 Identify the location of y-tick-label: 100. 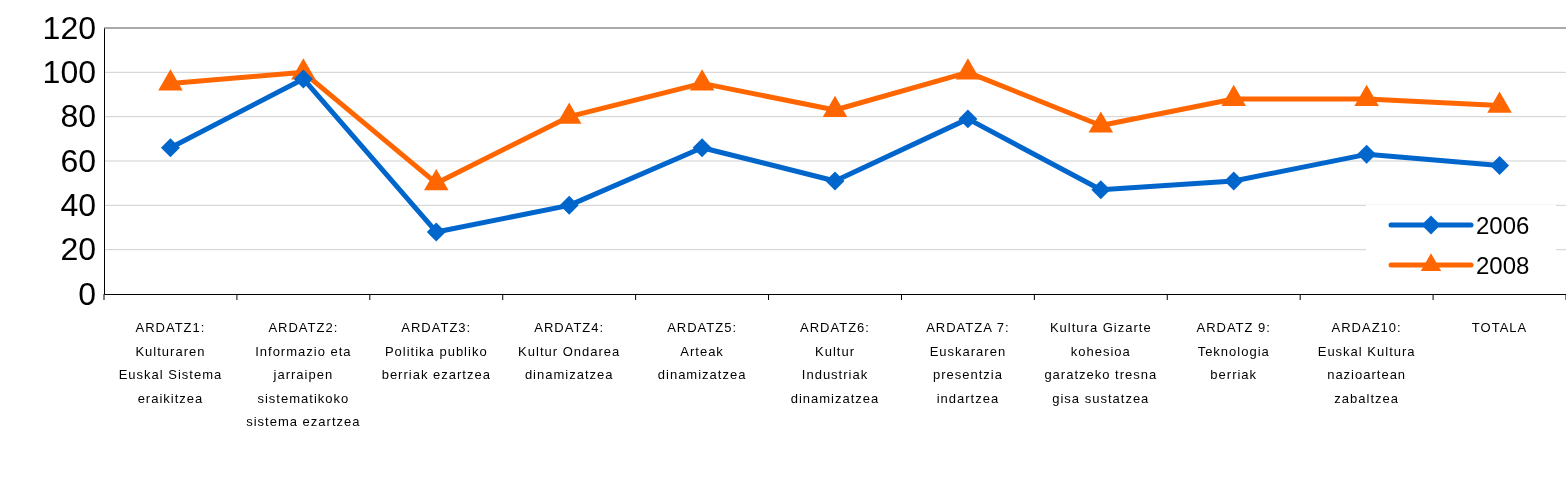
(69, 72).